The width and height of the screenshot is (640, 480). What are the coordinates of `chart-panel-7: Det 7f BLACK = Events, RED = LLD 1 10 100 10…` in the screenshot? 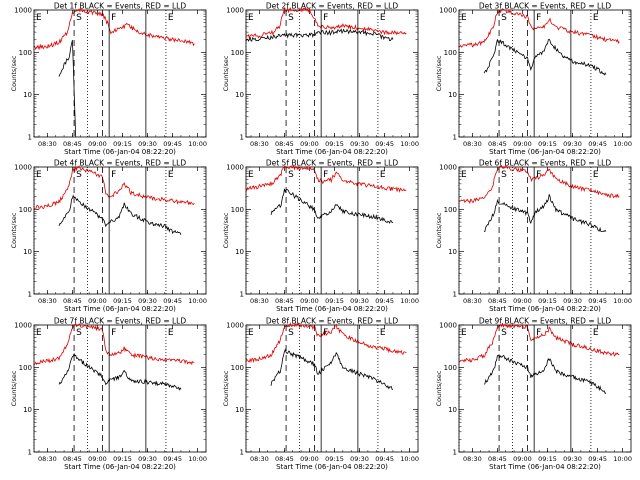 It's located at (108, 394).